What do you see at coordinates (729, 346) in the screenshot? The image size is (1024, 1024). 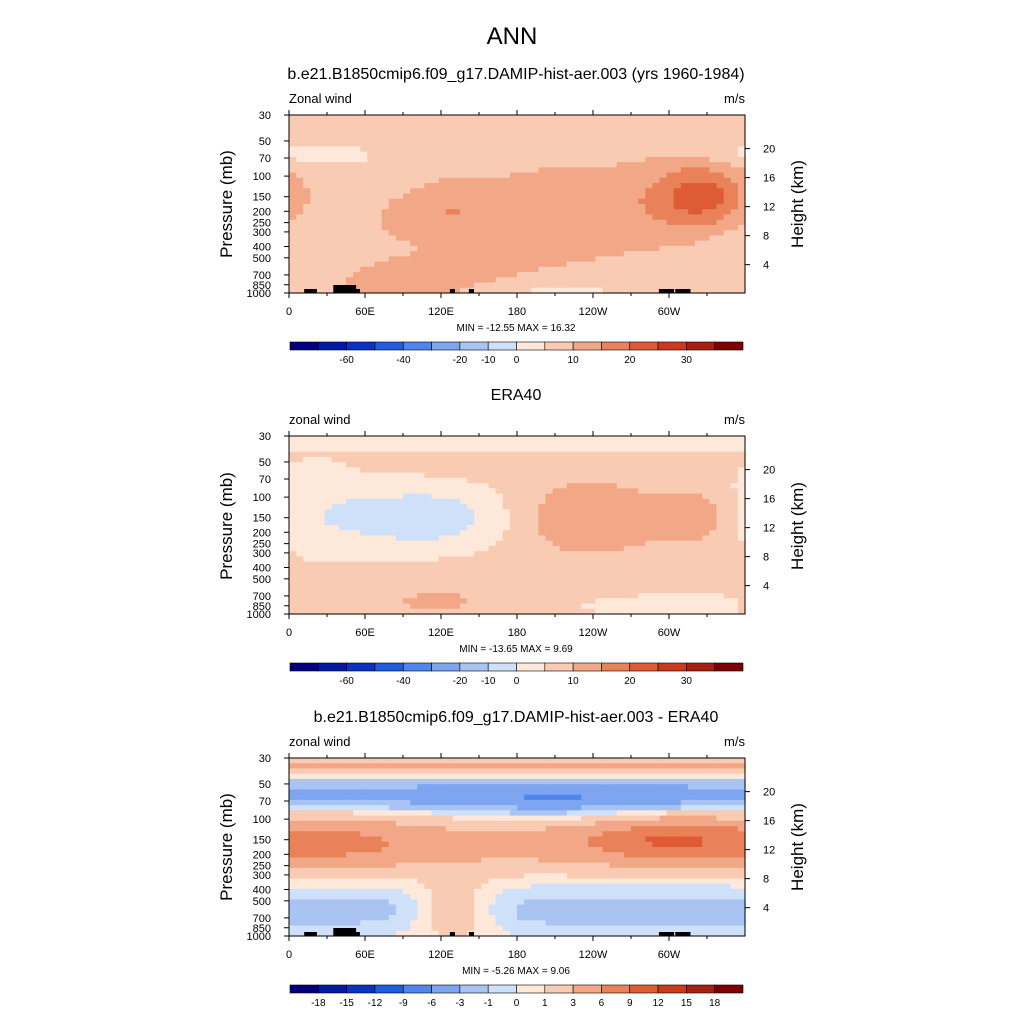 I see `colorbar-swatch` at bounding box center [729, 346].